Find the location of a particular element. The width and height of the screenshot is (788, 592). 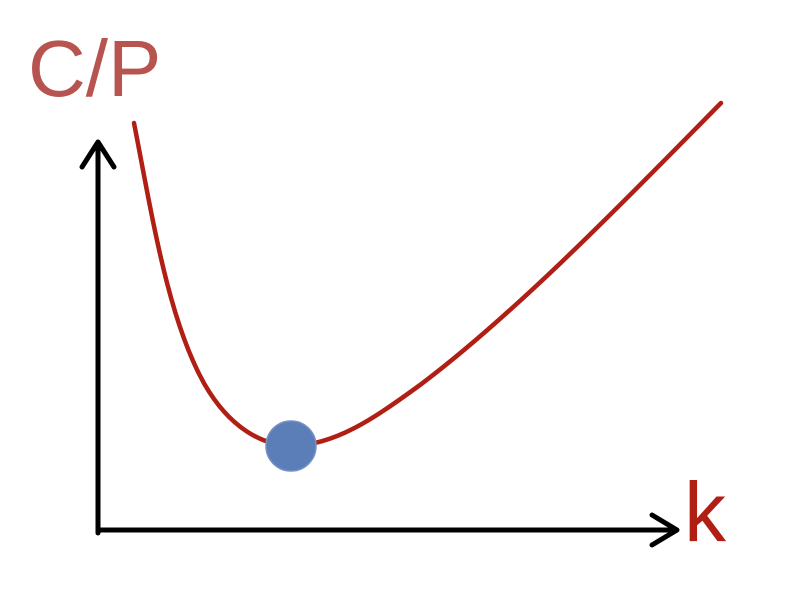

x-axis-label: k is located at coordinates (705, 512).